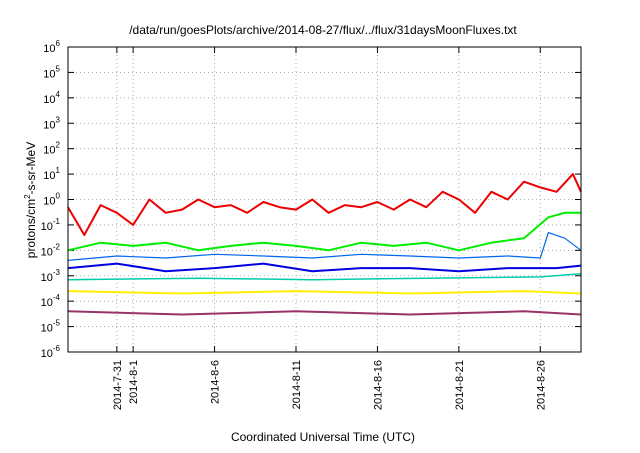 This screenshot has width=640, height=453. Describe the element at coordinates (27, 196) in the screenshot. I see `y-axis-label-sup: 2` at that location.